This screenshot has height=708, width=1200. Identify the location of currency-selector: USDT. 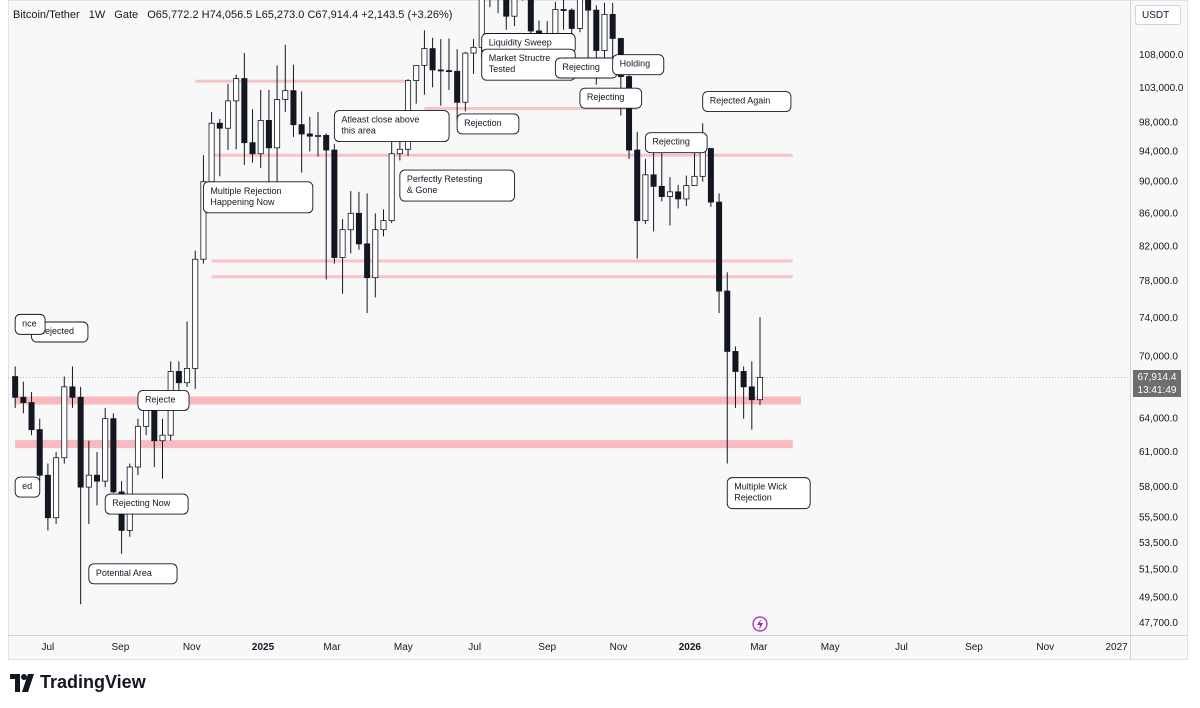
(1158, 15).